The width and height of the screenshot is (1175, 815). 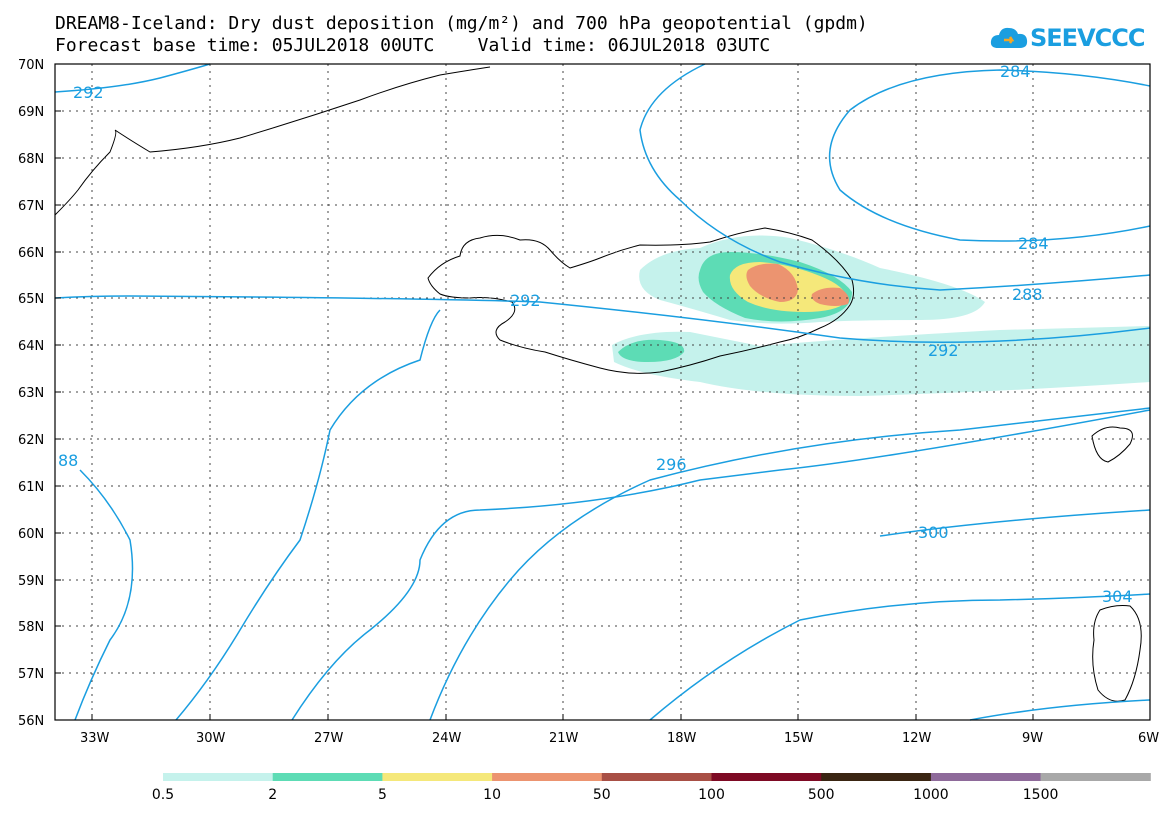 I want to click on cloud-icon, so click(x=1009, y=37).